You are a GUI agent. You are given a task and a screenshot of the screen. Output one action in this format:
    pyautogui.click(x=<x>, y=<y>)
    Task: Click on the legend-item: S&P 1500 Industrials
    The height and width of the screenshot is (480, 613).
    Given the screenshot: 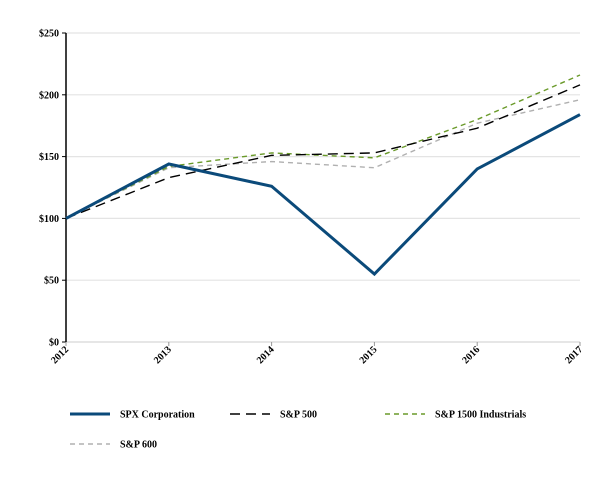 What is the action you would take?
    pyautogui.click(x=455, y=415)
    